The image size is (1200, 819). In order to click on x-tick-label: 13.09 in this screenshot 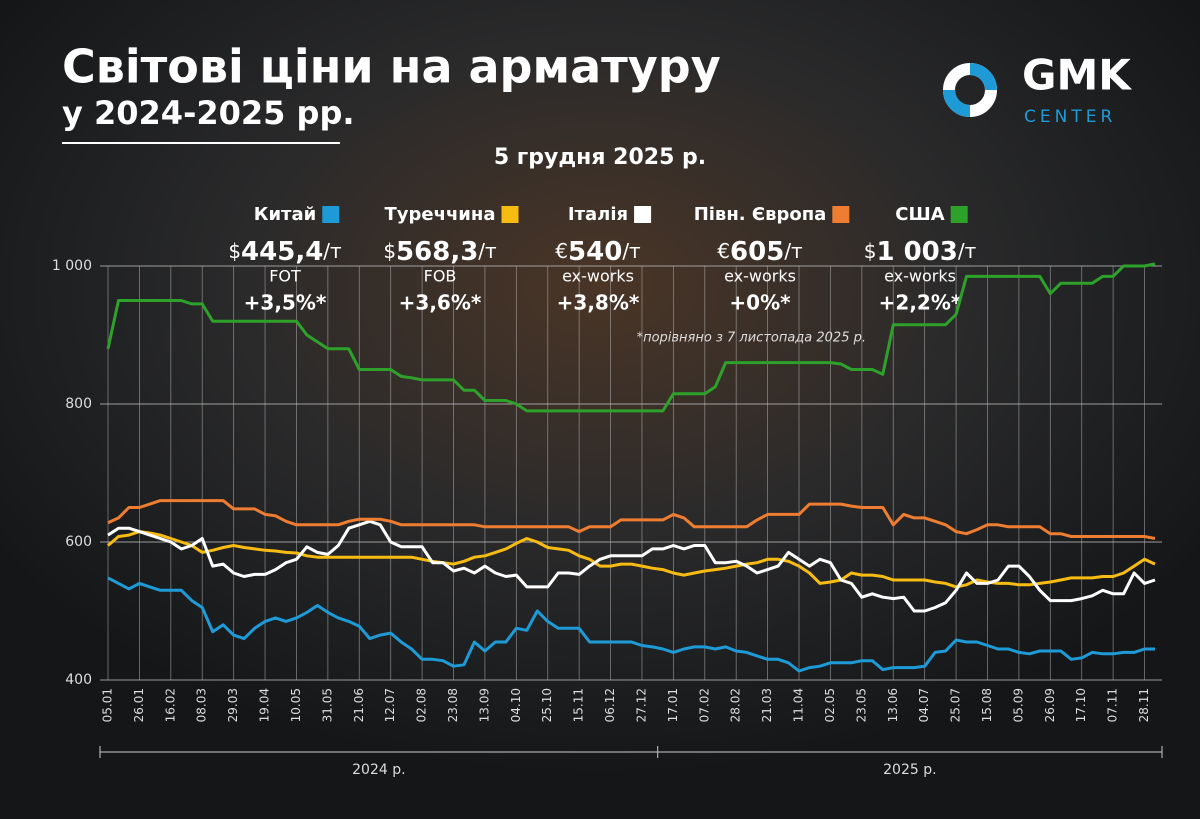, I will do `click(484, 705)`.